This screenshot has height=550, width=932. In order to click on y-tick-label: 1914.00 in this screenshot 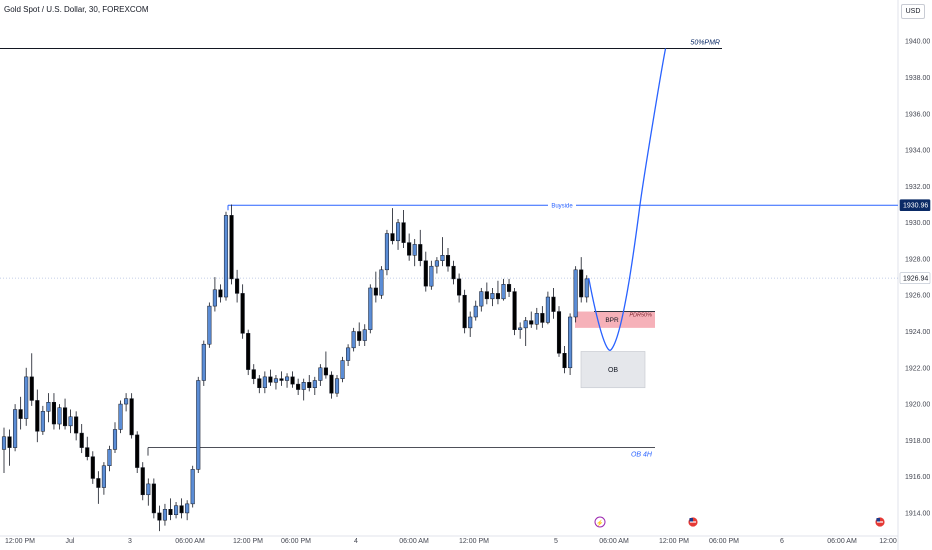, I will do `click(917, 513)`.